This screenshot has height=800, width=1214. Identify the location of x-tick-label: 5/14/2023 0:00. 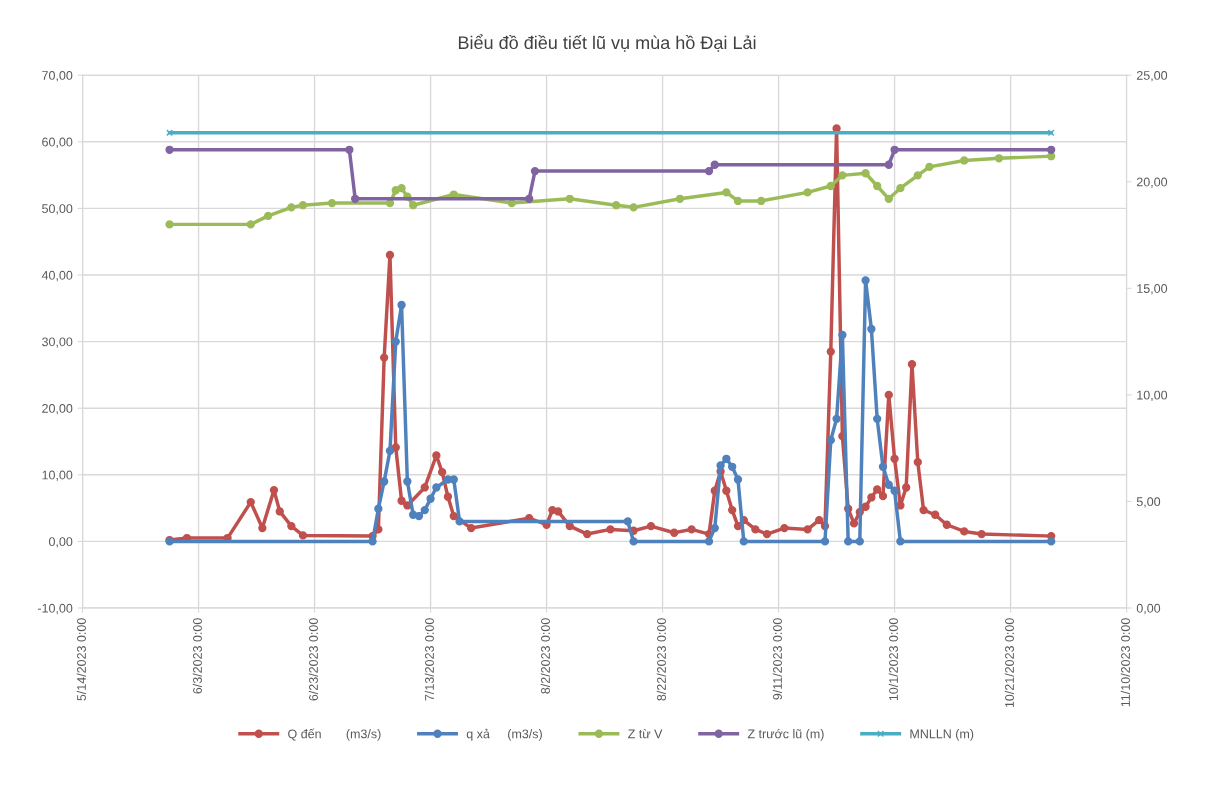
(81, 659).